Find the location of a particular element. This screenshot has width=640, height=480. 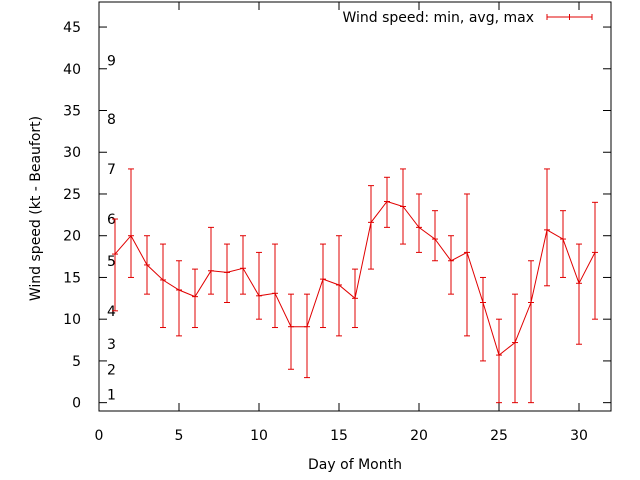

y-tick-label: 30 is located at coordinates (72, 153).